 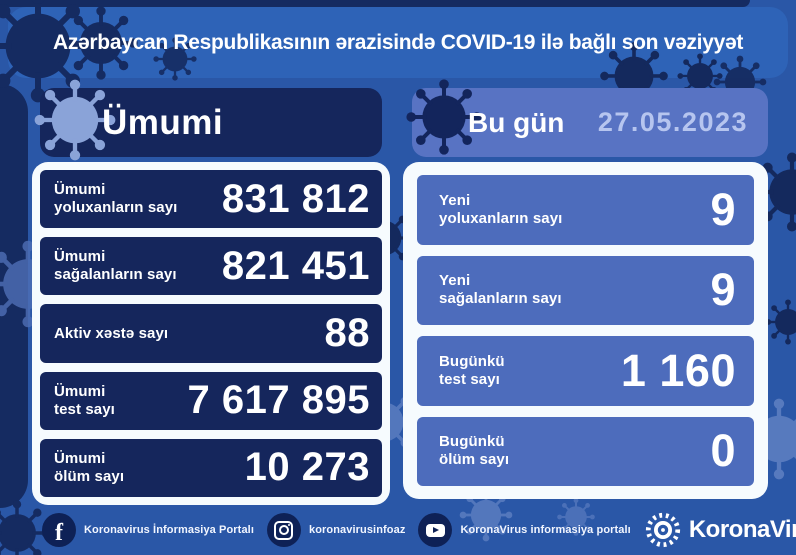 What do you see at coordinates (111, 333) in the screenshot?
I see `stat-label: Aktiv xəstə sayı` at bounding box center [111, 333].